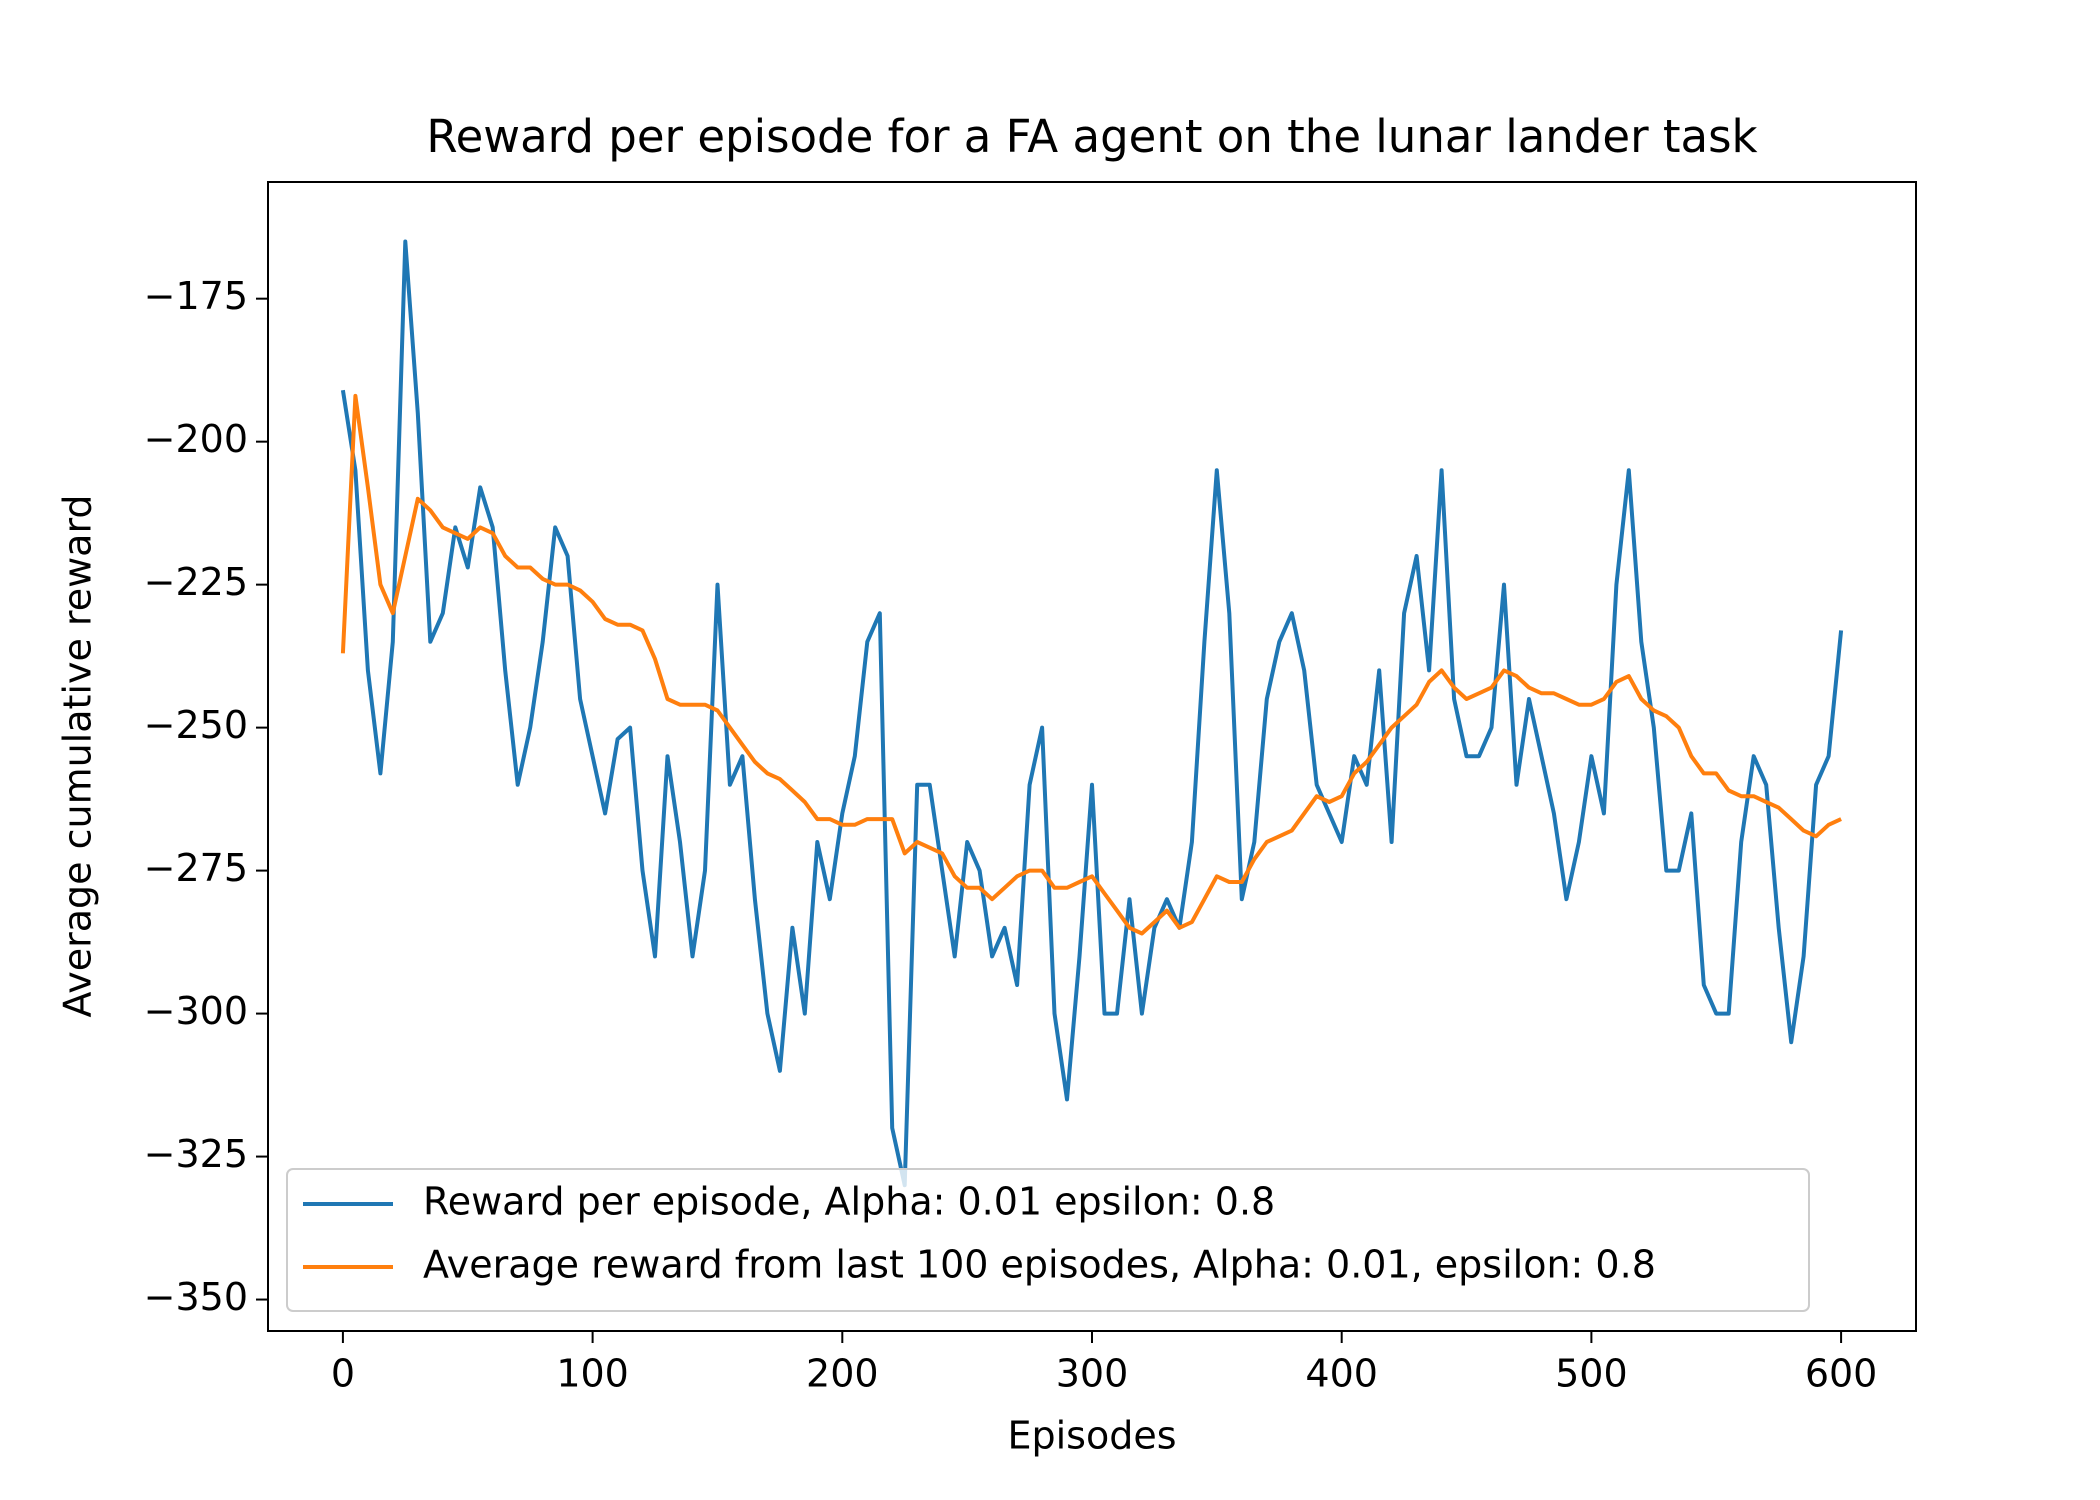 Image resolution: width=2100 pixels, height=1500 pixels. Describe the element at coordinates (196, 296) in the screenshot. I see `y-tick-label: −175` at that location.